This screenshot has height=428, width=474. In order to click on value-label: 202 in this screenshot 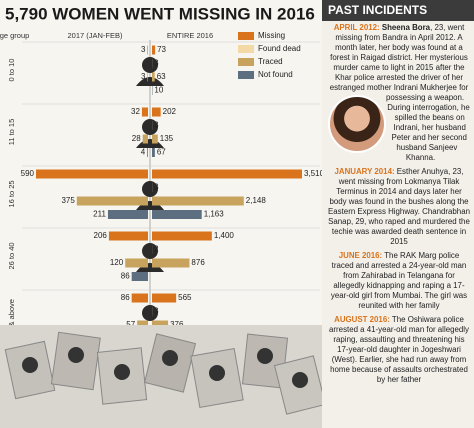, I will do `click(170, 111)`.